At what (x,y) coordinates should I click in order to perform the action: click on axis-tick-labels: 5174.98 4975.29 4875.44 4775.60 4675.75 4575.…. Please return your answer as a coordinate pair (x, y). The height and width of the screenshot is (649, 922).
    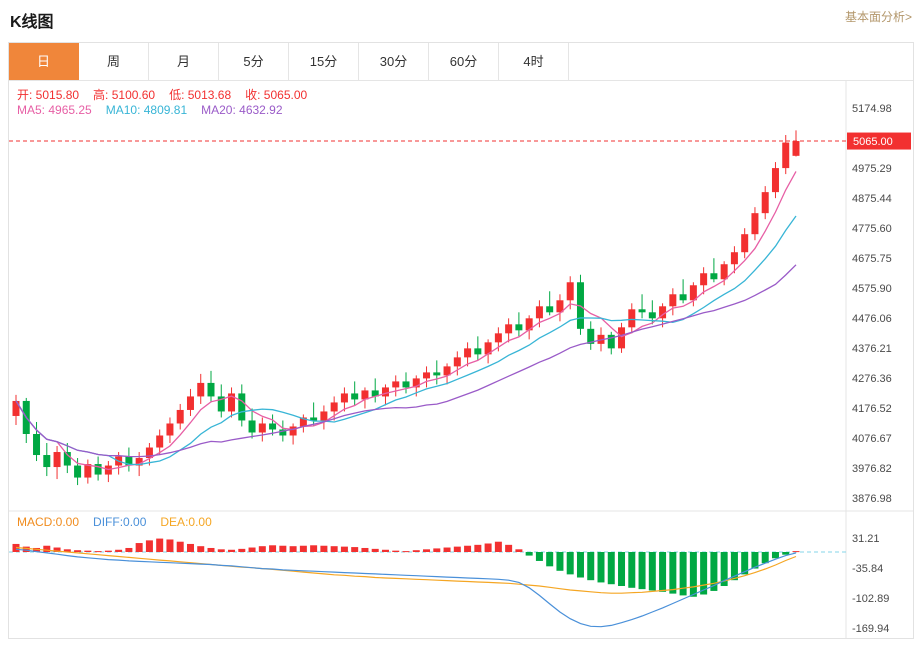
    Looking at the image, I should click on (872, 369).